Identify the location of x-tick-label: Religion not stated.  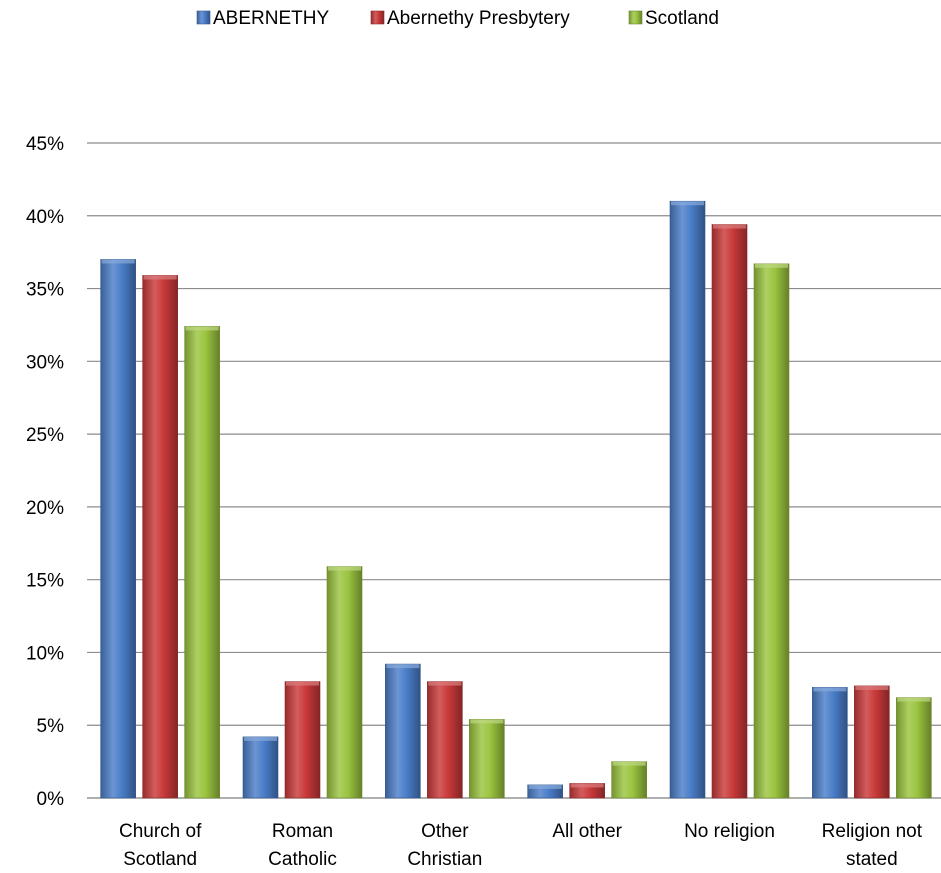
(872, 845).